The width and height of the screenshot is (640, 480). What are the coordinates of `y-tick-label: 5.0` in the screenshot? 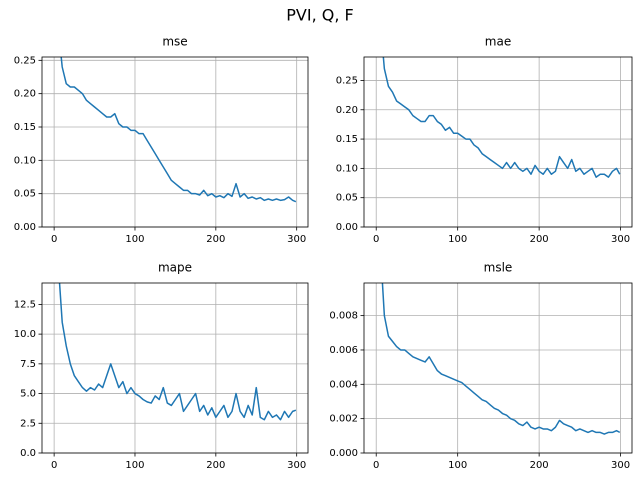 It's located at (28, 394).